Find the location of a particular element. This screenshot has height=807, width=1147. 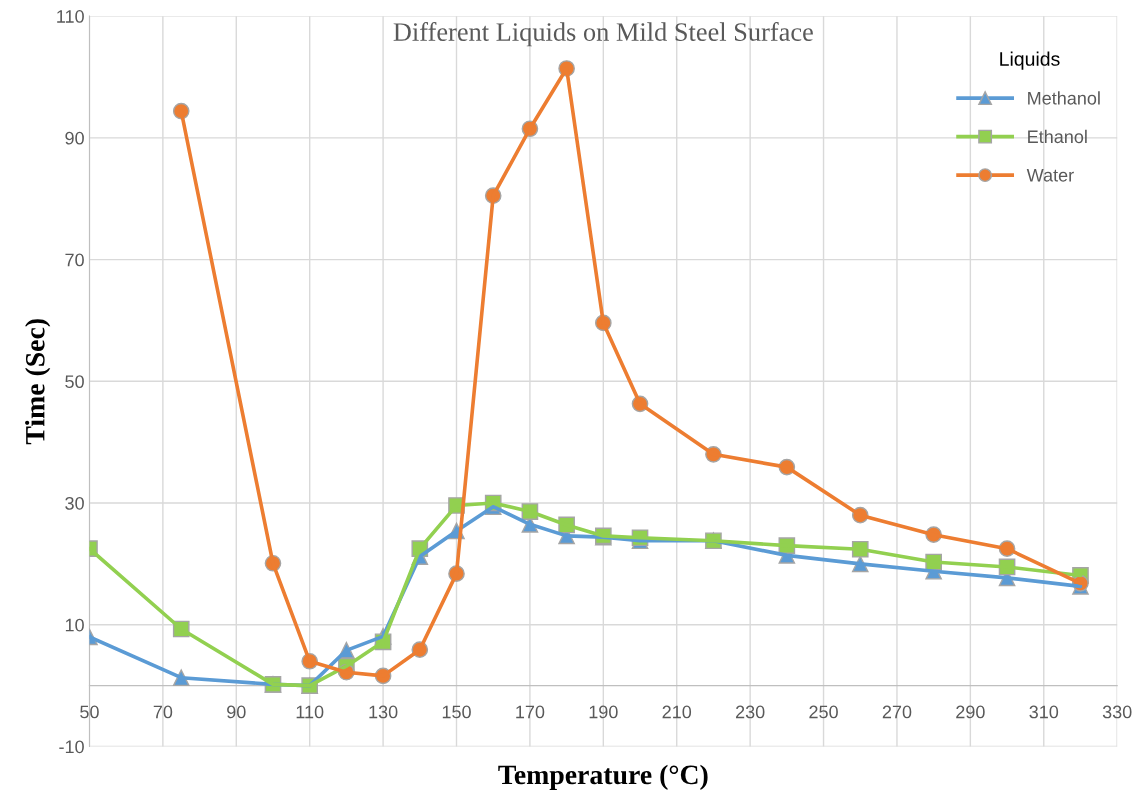

x-tick-label: 270 is located at coordinates (897, 712).